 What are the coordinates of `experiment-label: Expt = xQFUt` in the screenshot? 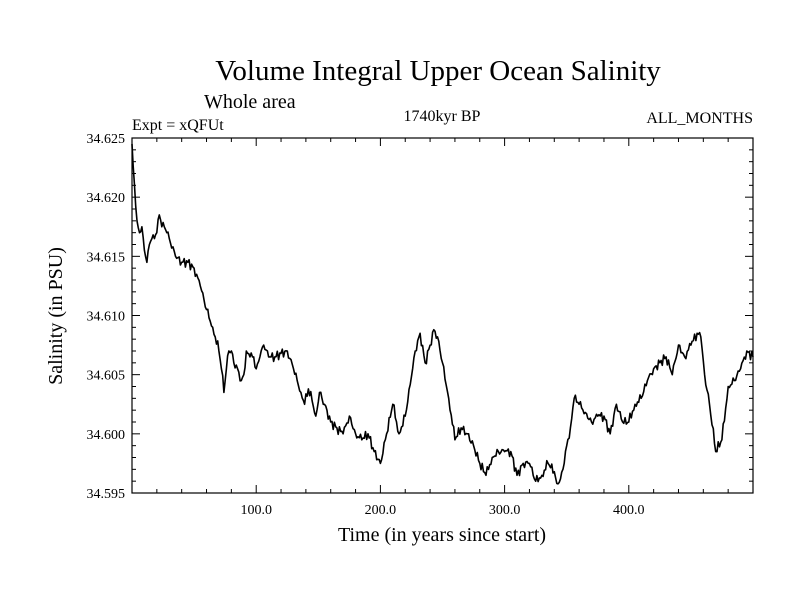 It's located at (178, 125).